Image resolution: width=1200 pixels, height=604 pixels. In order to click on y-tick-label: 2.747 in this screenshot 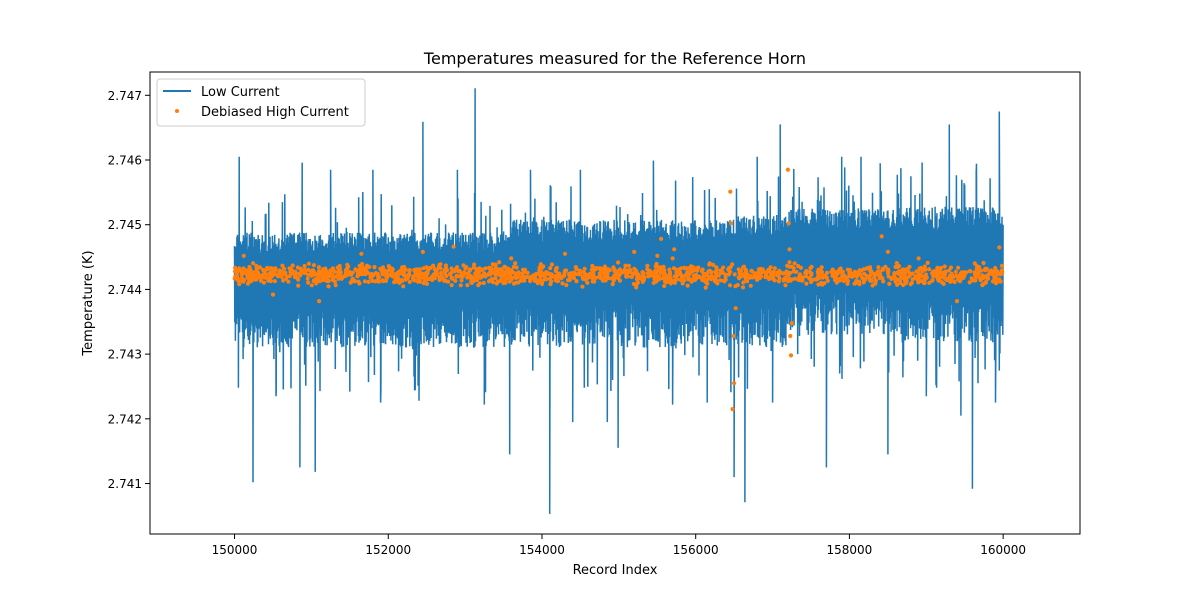, I will do `click(125, 96)`.